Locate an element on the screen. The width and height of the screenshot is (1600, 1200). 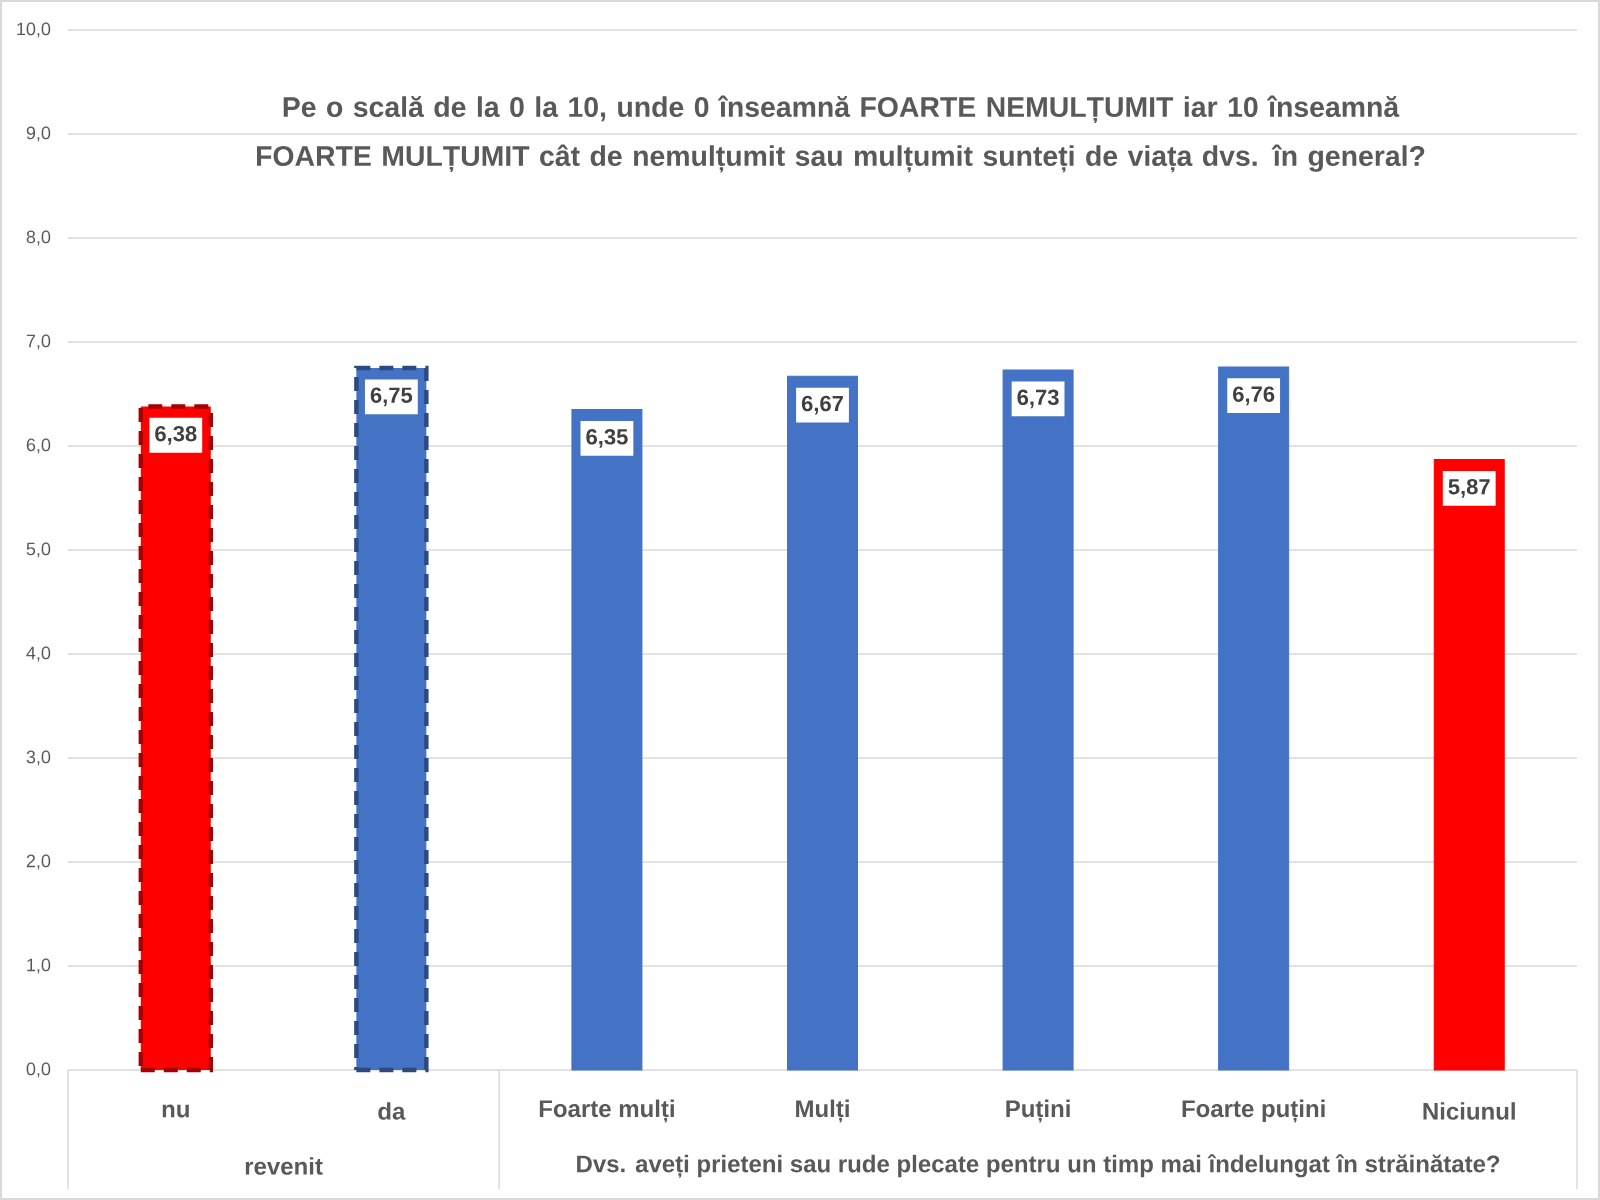
data-label: 6,35 is located at coordinates (607, 438).